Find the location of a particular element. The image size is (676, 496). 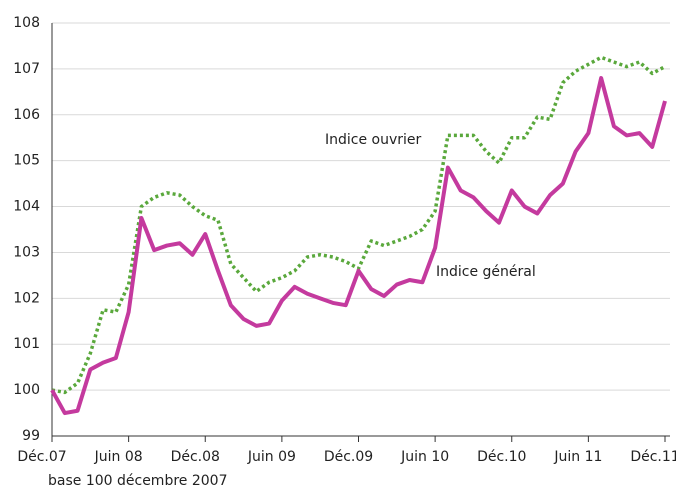

x-tick-label: Déc.08 is located at coordinates (195, 457).